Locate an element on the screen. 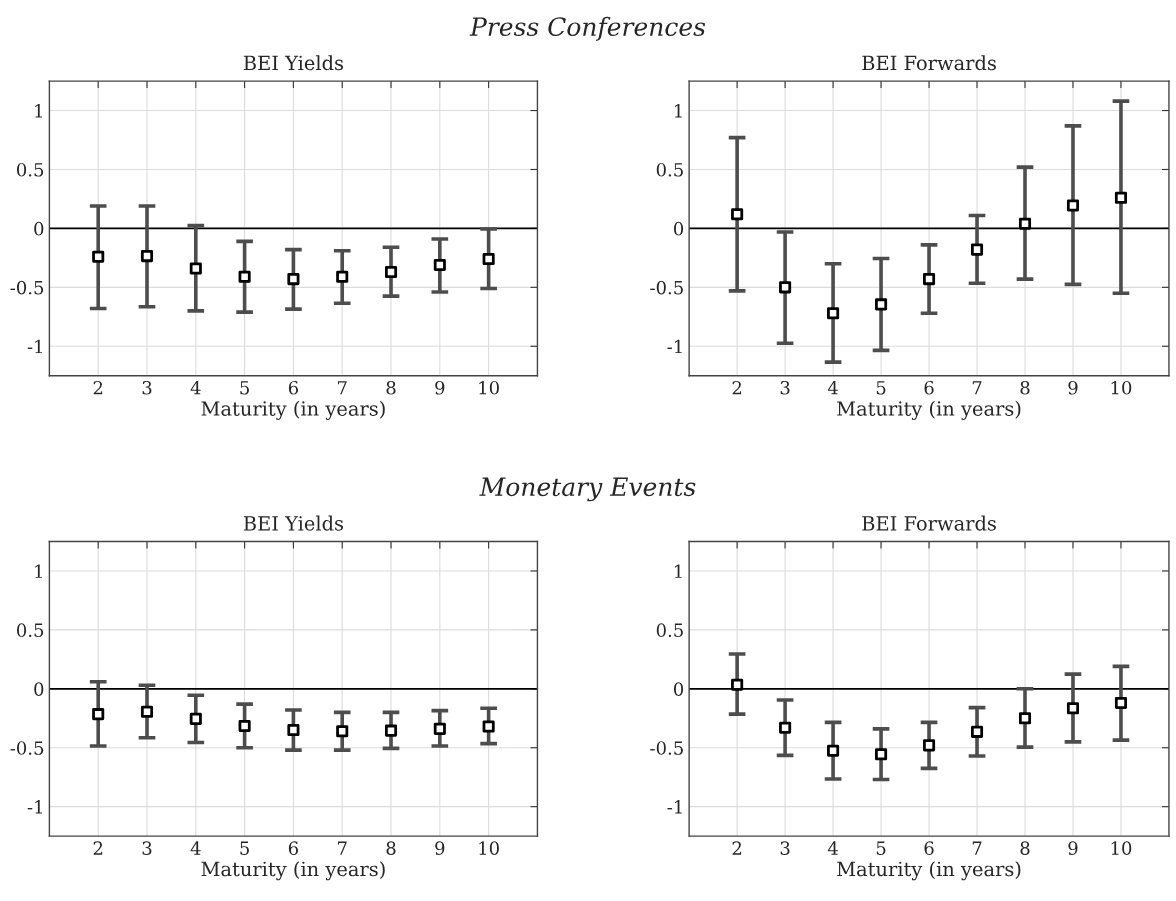  chart-subtitle: Monetary Events is located at coordinates (587, 489).